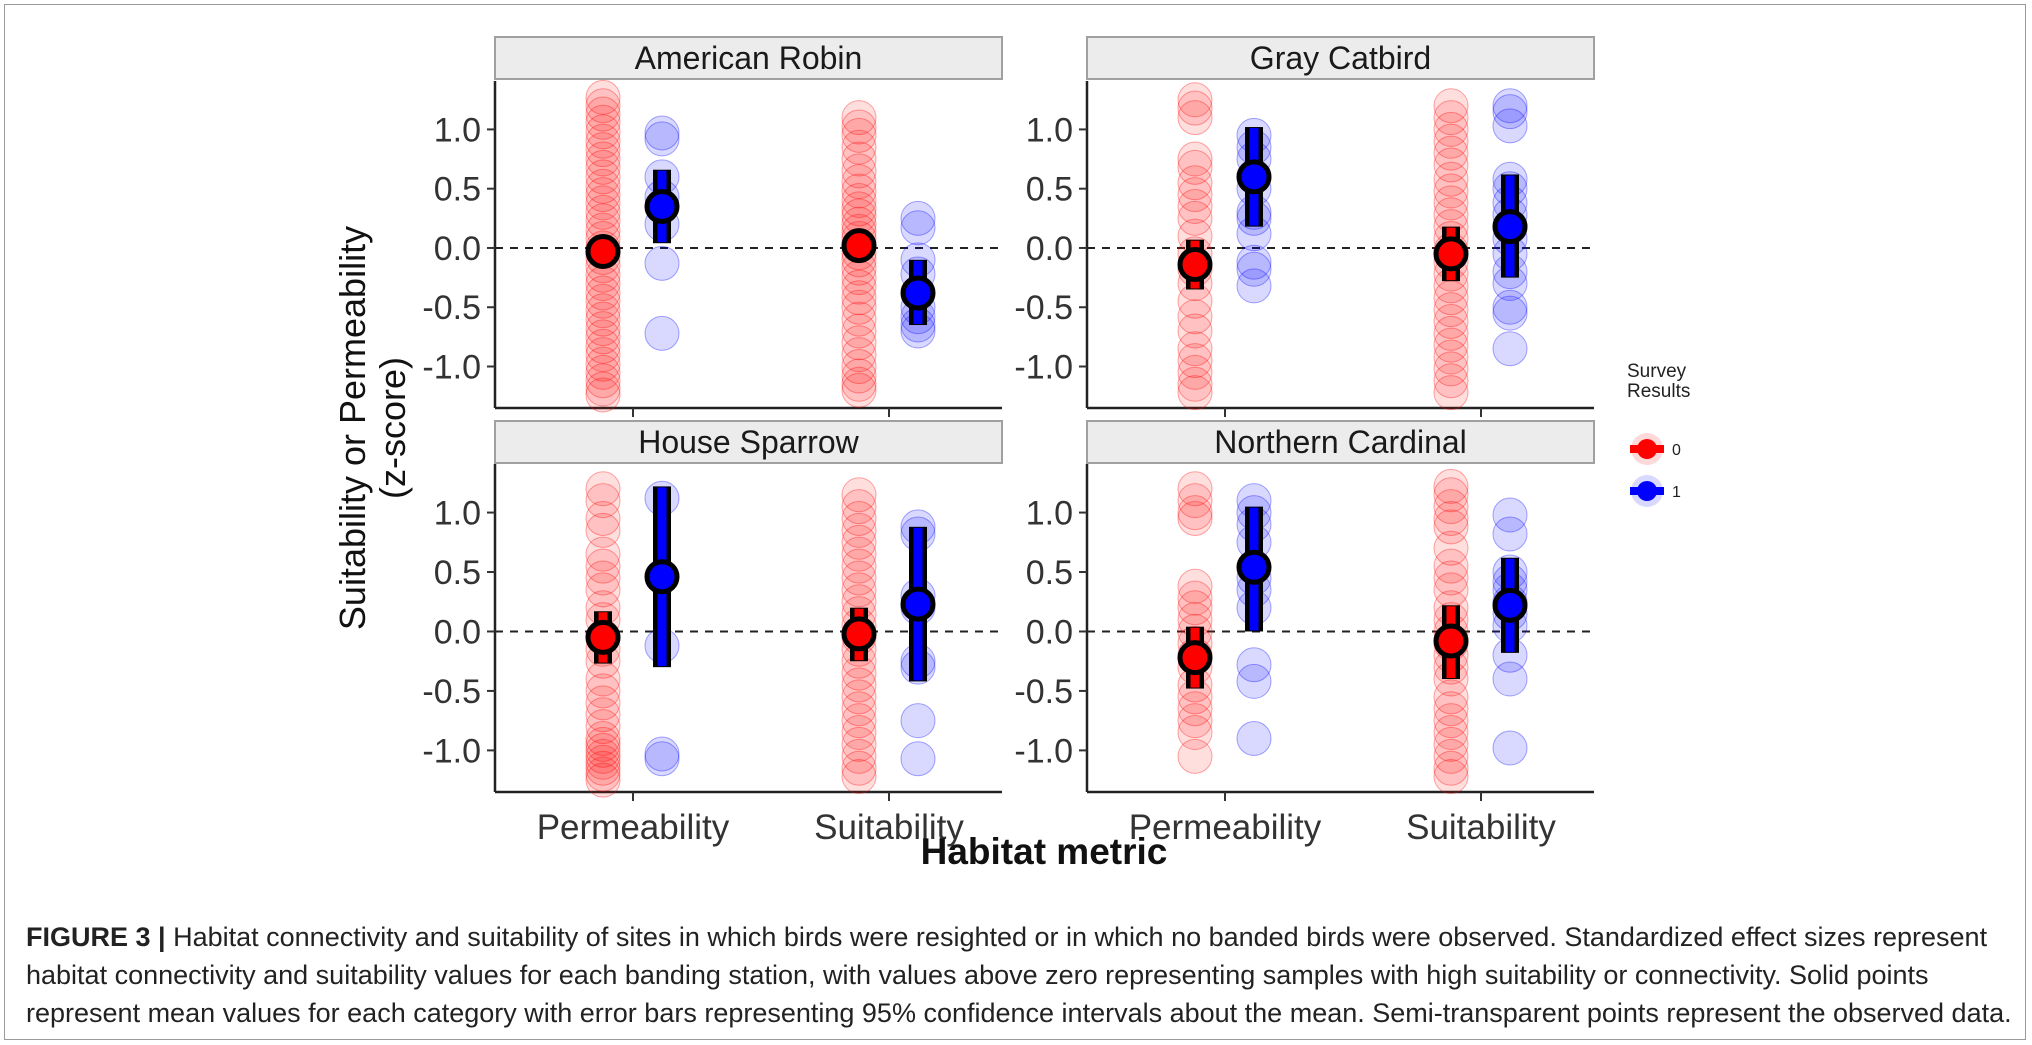  What do you see at coordinates (1657, 371) in the screenshot?
I see `legend-title: Survey` at bounding box center [1657, 371].